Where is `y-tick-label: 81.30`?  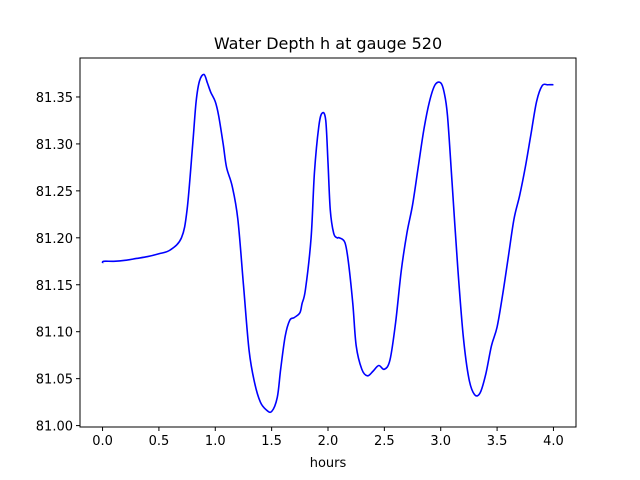 y-tick-label: 81.30 is located at coordinates (54, 145).